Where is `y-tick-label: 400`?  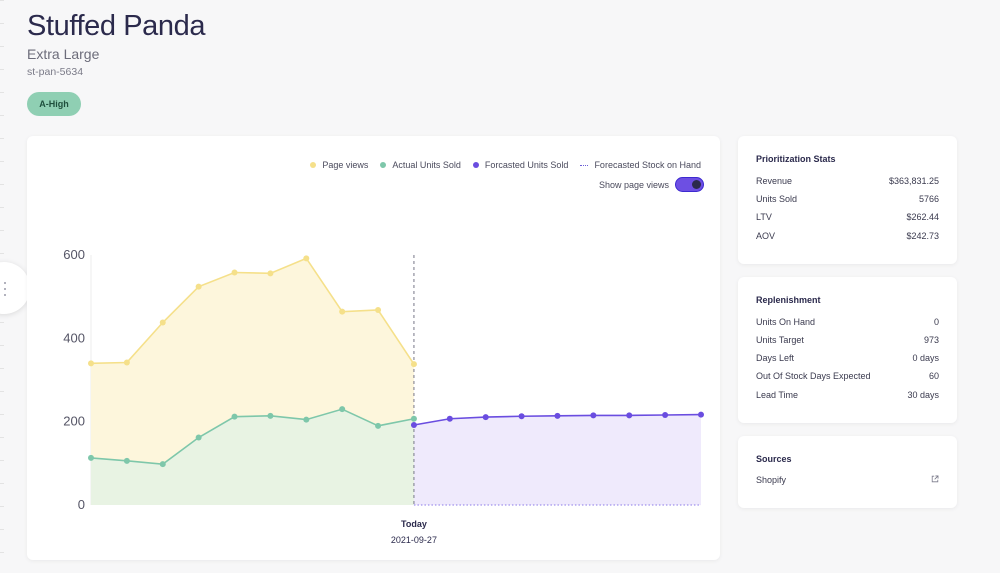 y-tick-label: 400 is located at coordinates (74, 337).